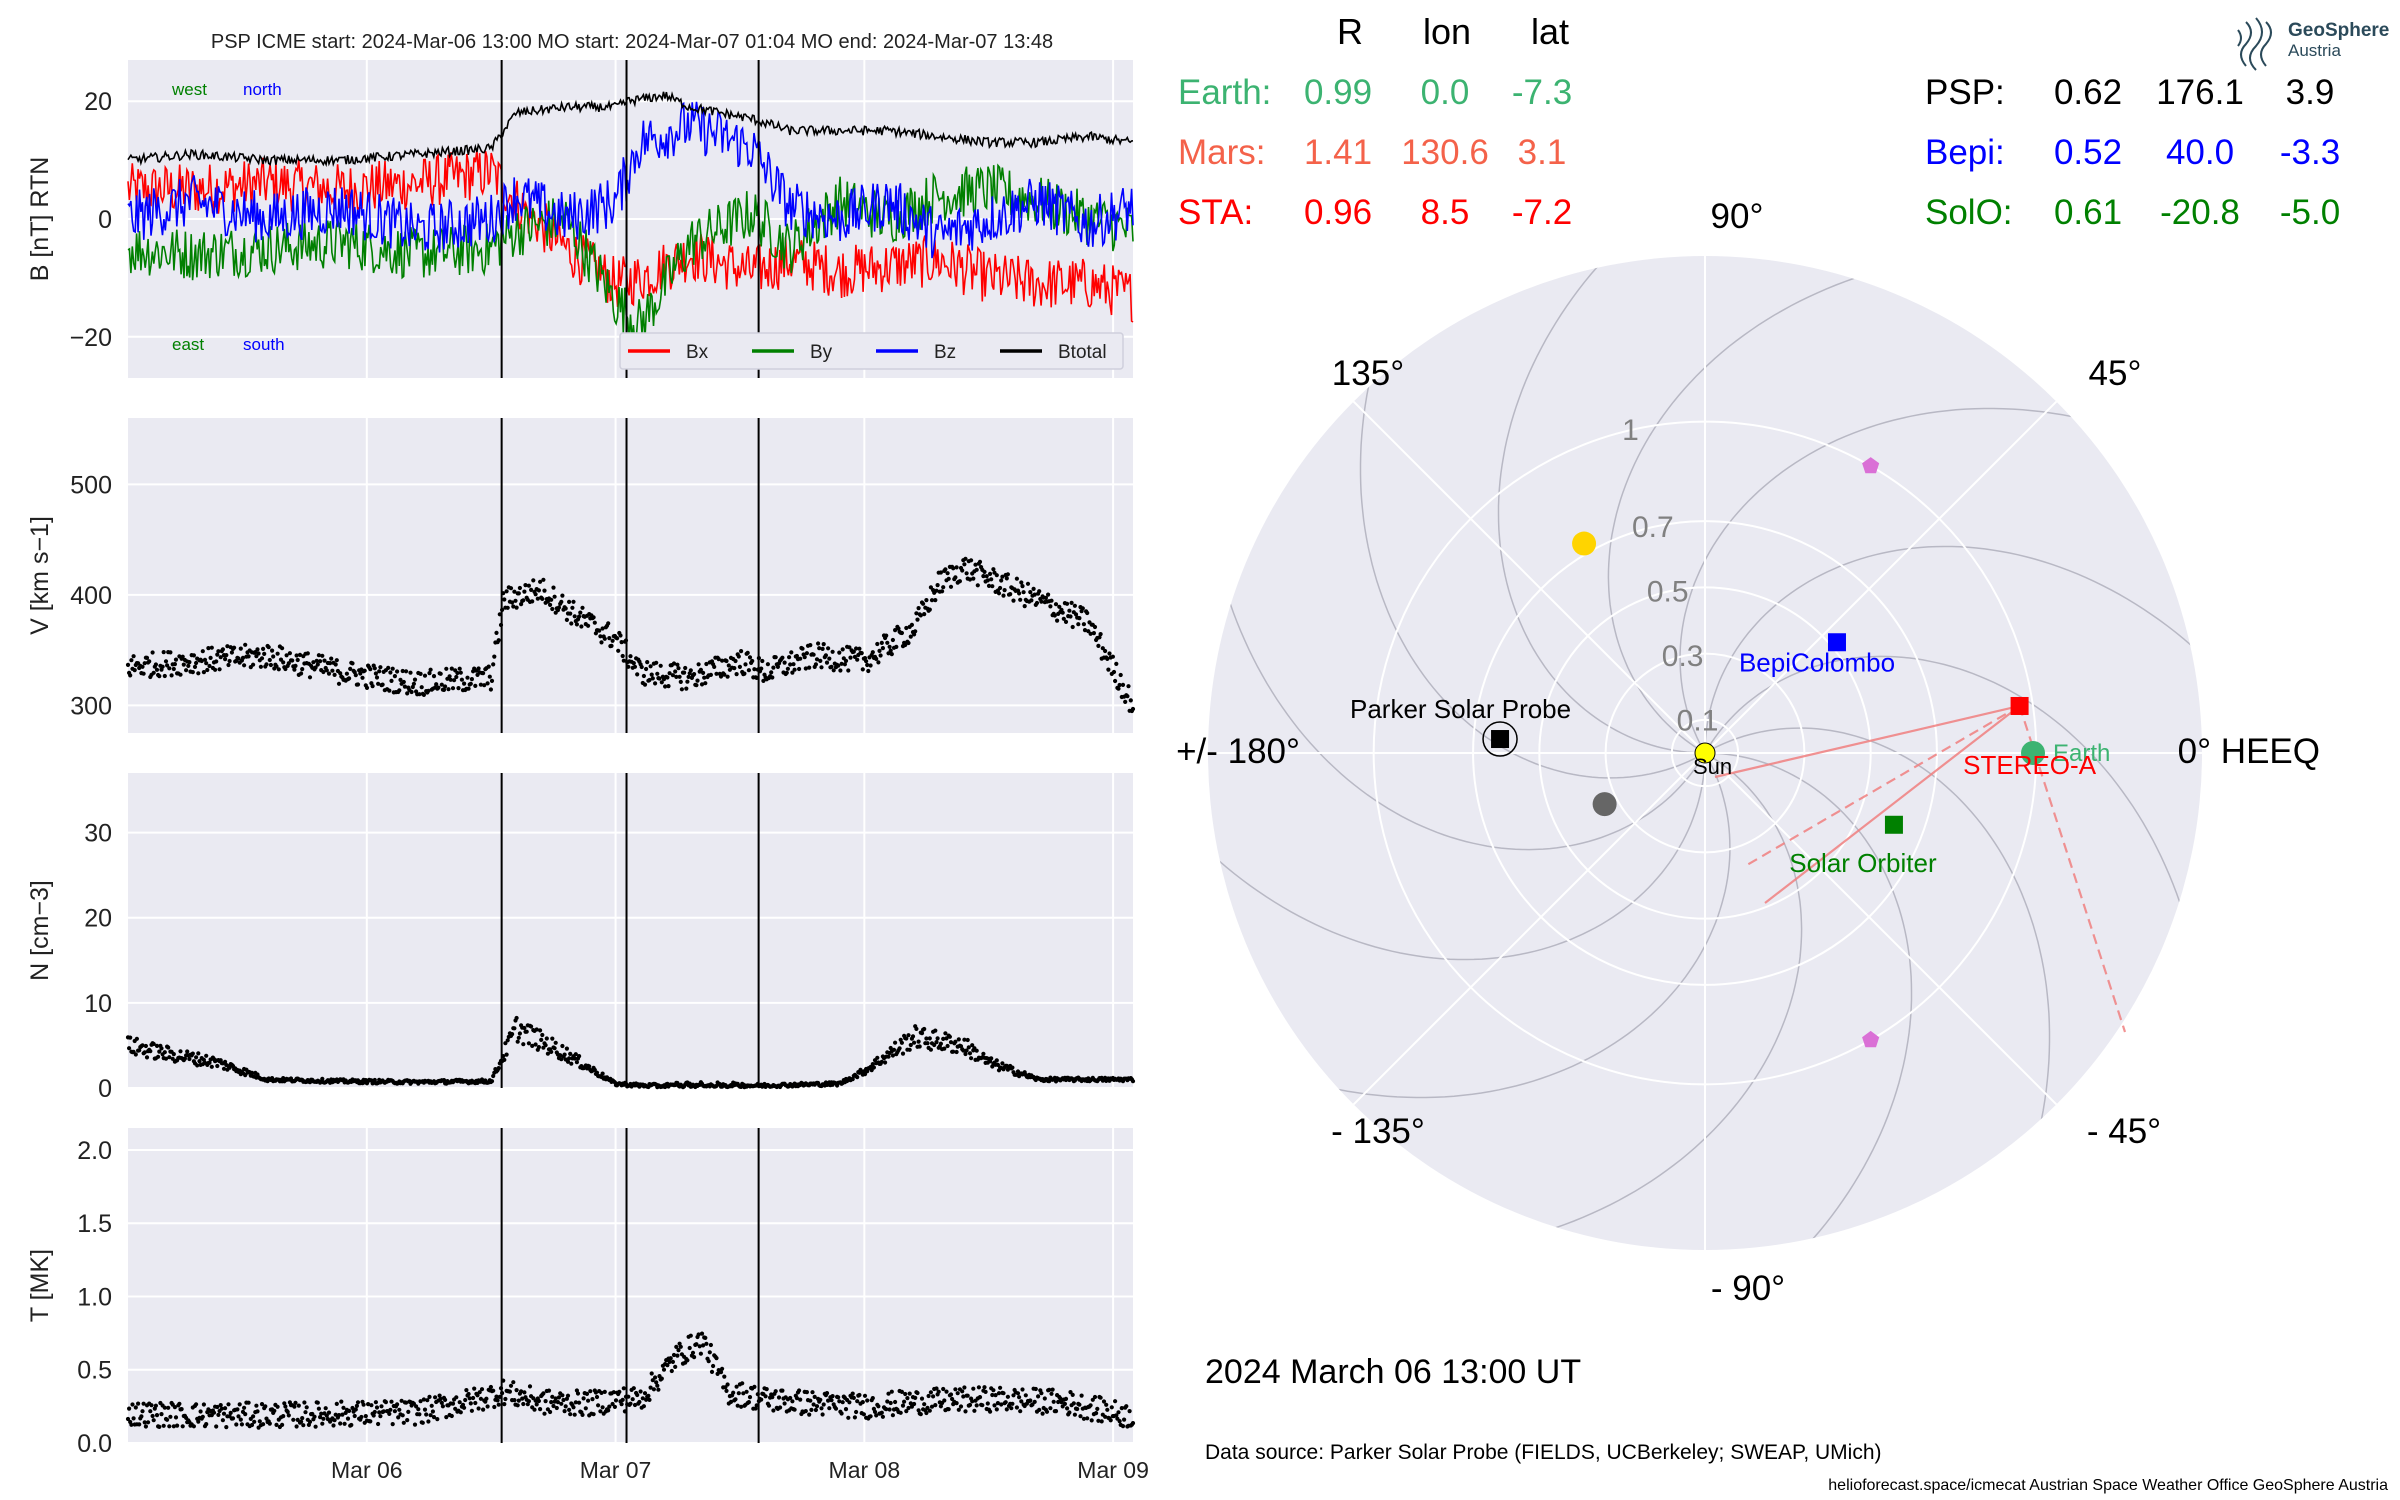 The image size is (2400, 1500). What do you see at coordinates (1737, 216) in the screenshot?
I see `angle-label: 90°` at bounding box center [1737, 216].